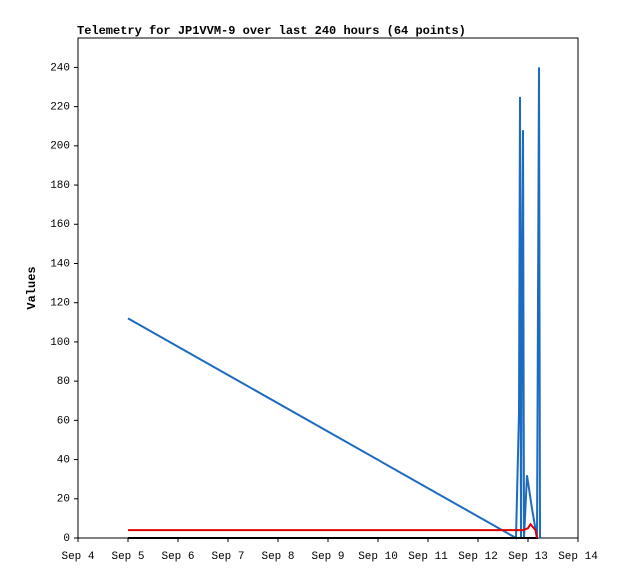  Describe the element at coordinates (60, 343) in the screenshot. I see `y-tick-label: 100` at that location.